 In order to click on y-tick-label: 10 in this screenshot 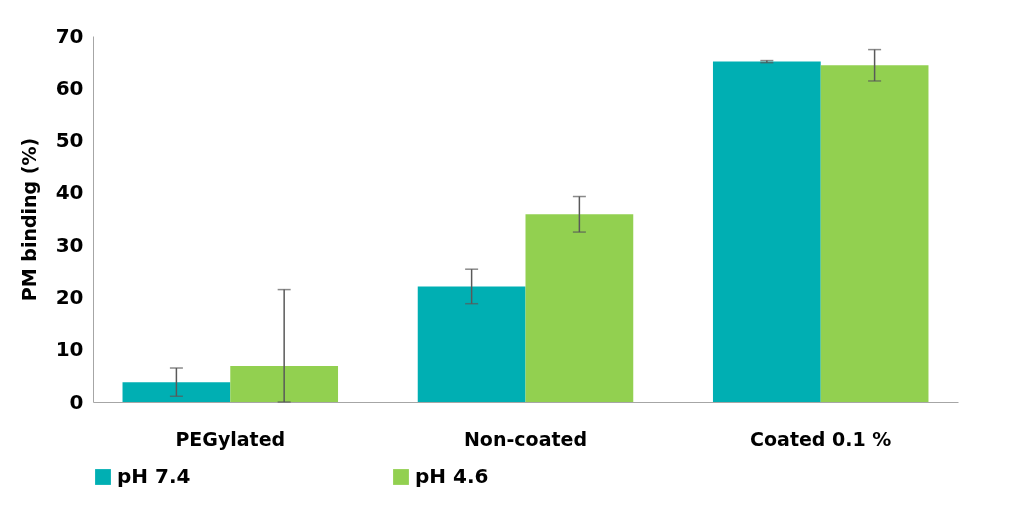, I will do `click(69, 349)`.